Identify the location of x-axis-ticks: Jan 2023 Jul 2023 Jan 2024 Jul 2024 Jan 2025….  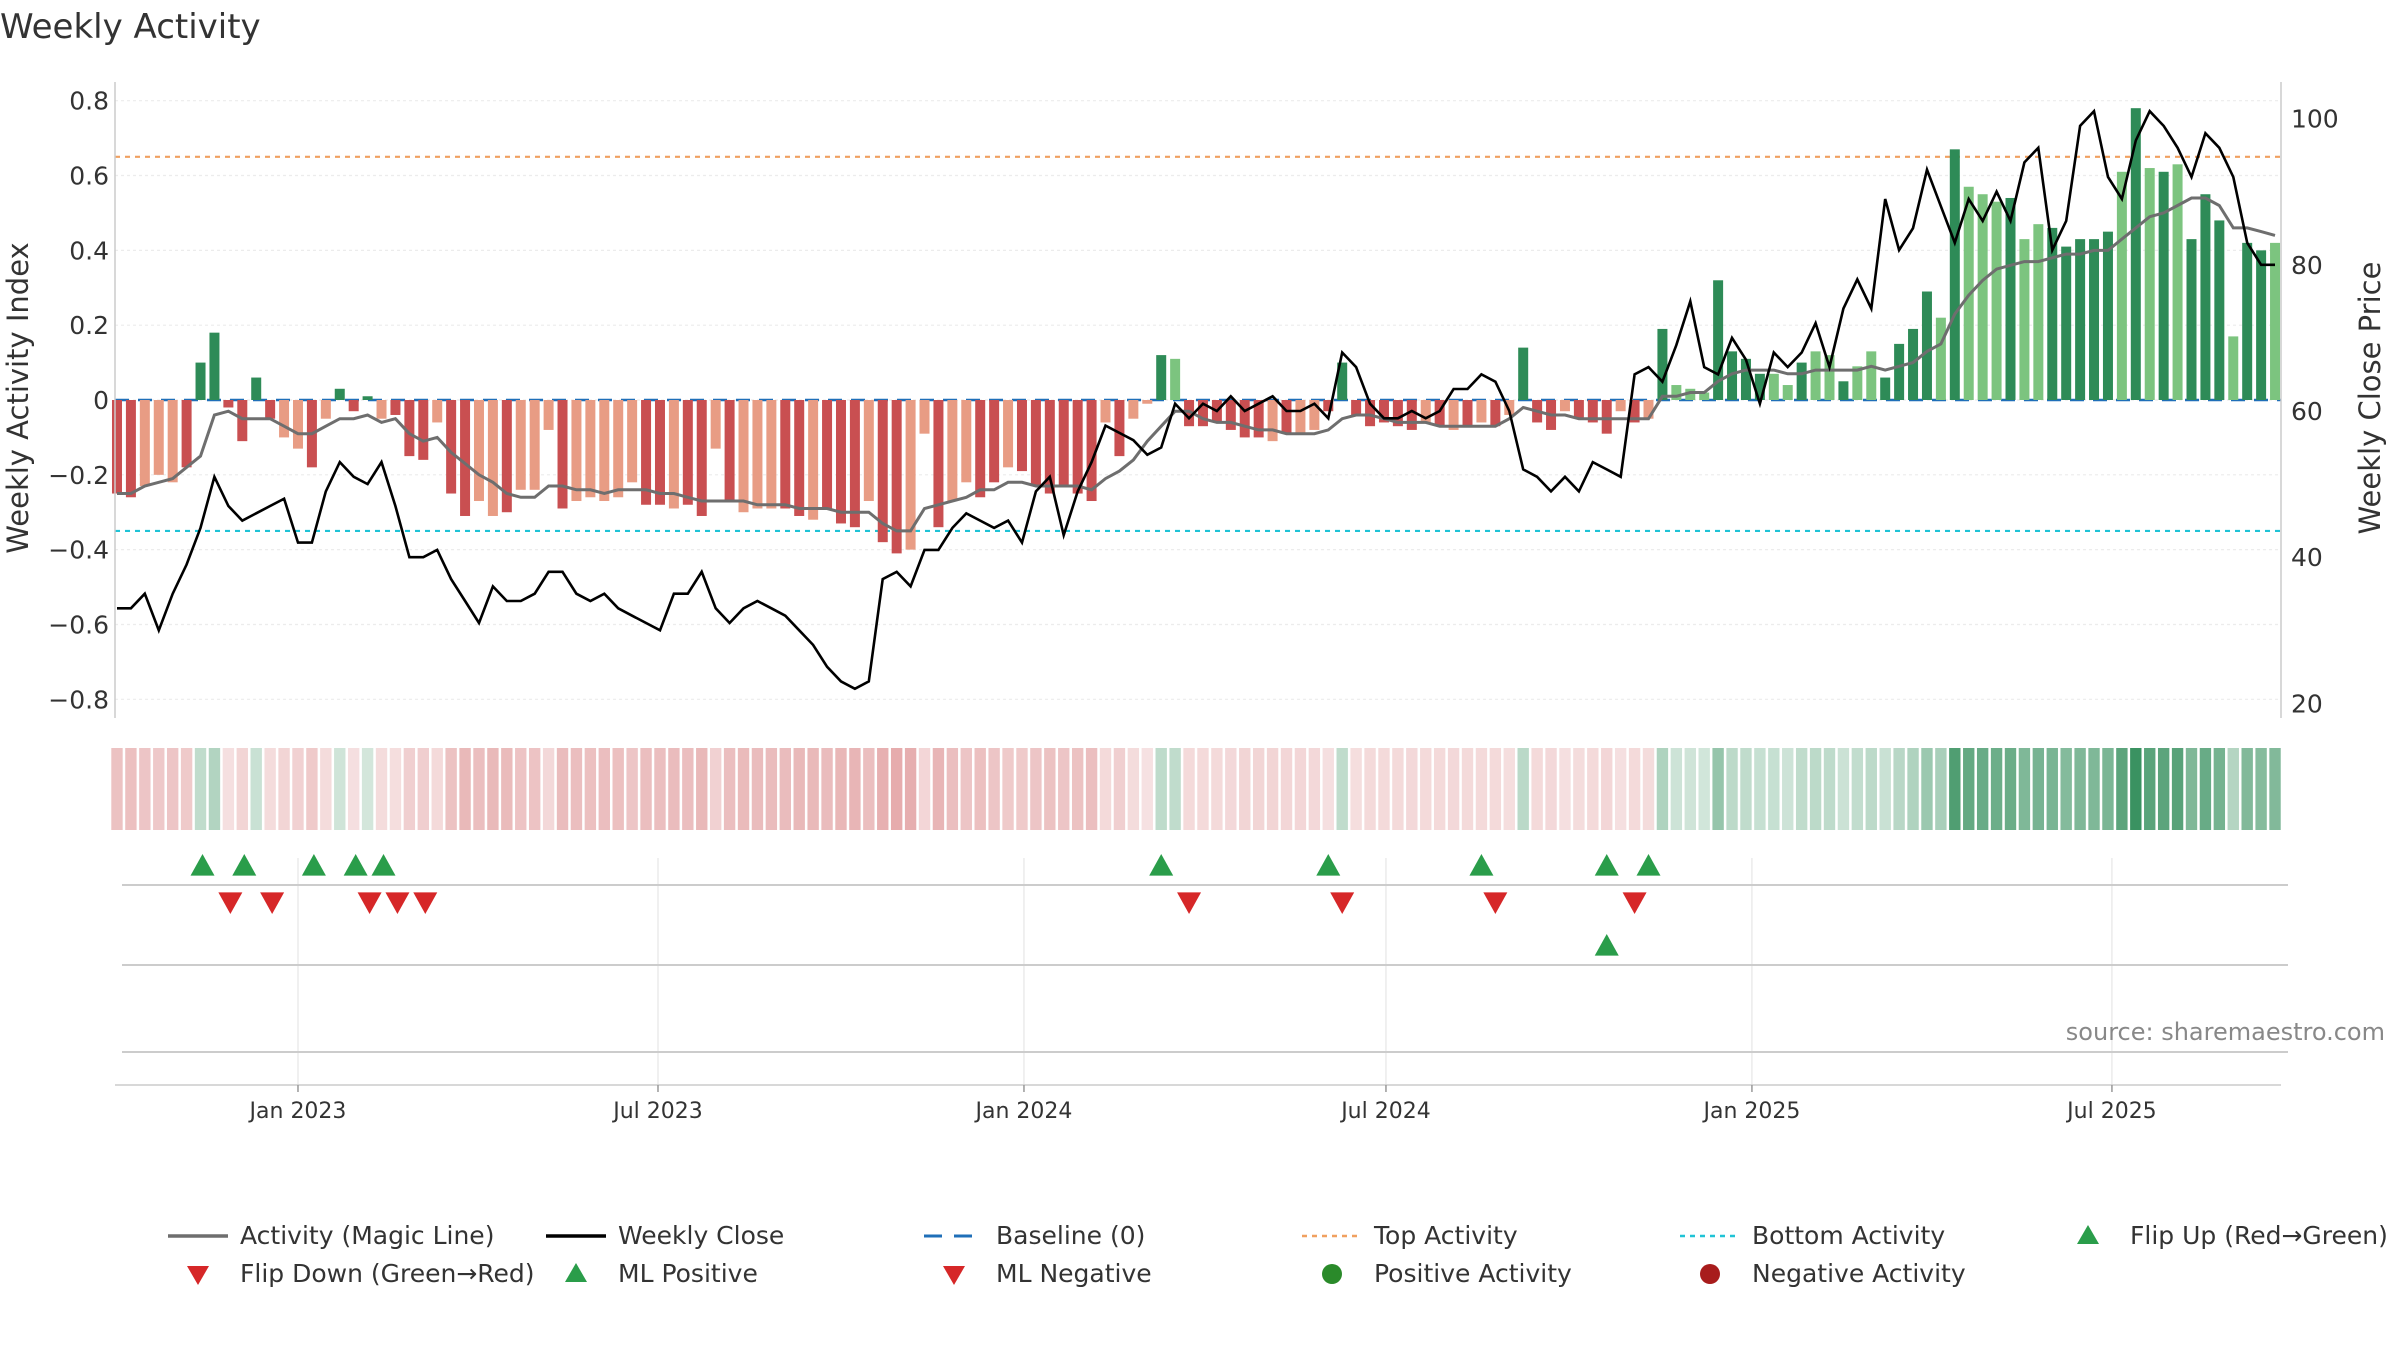
(1202, 1104).